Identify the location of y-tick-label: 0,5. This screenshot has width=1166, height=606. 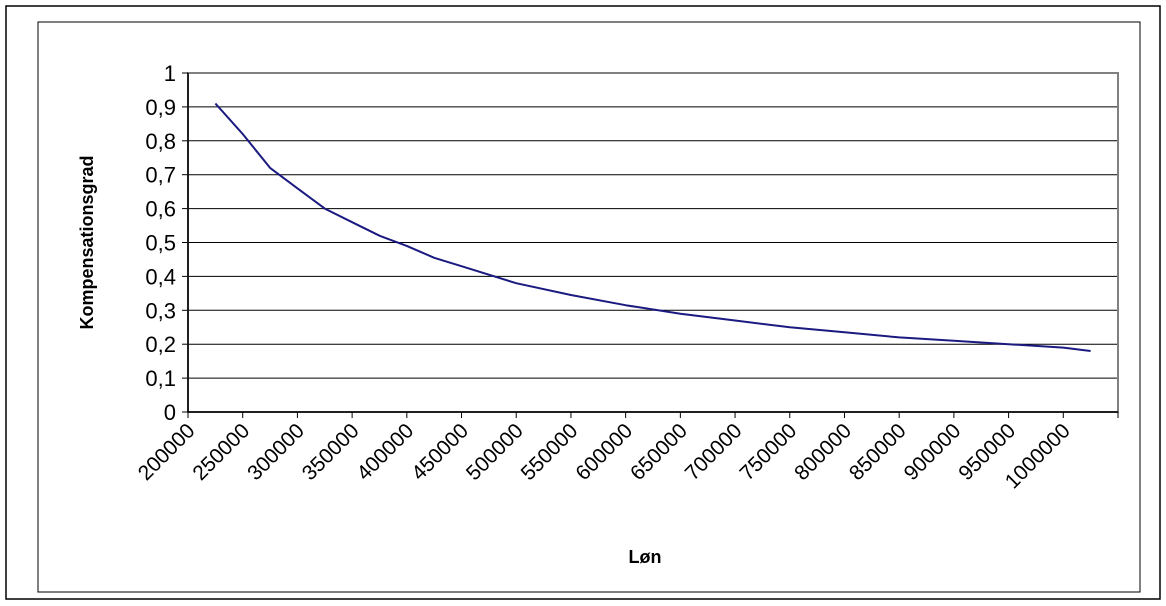
(160, 243).